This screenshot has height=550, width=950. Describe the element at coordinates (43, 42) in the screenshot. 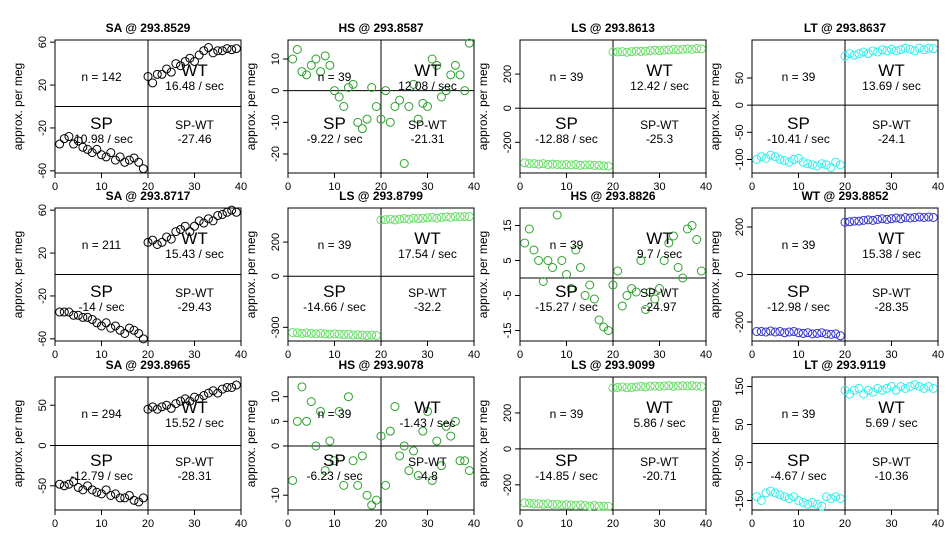

I see `y-tick-label: 60` at that location.